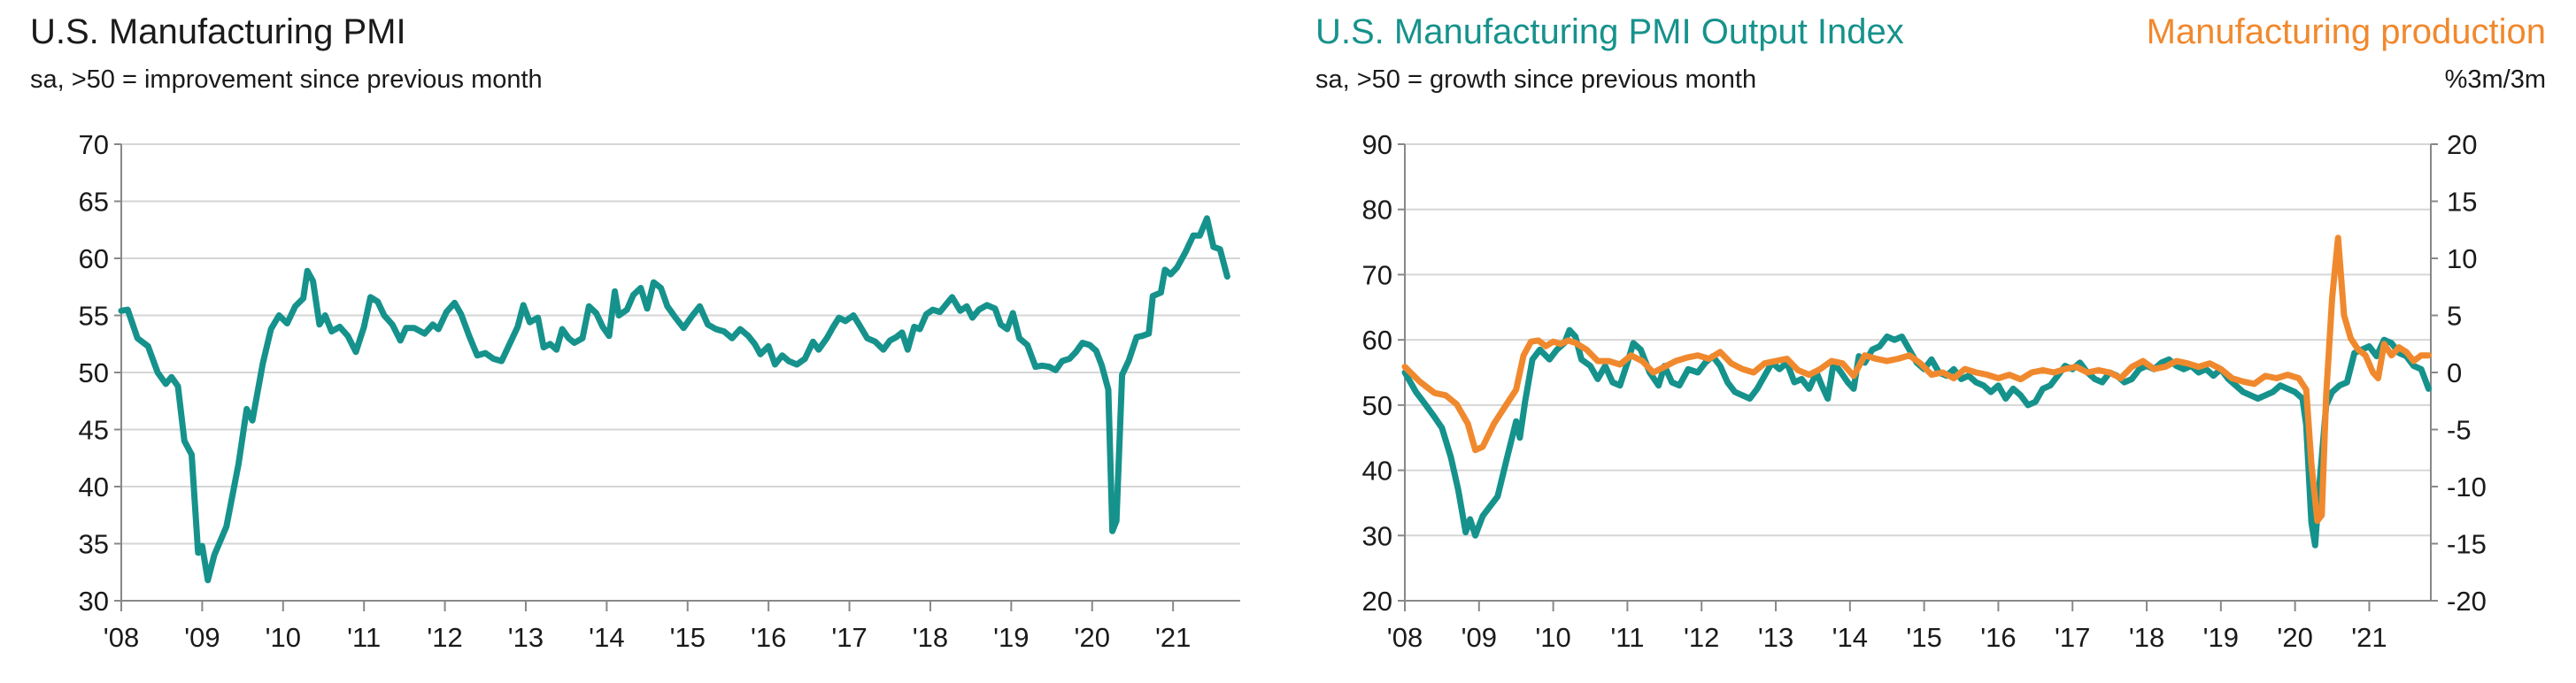 Image resolution: width=2576 pixels, height=683 pixels. What do you see at coordinates (1479, 637) in the screenshot?
I see `chart2-xtick-label: '09` at bounding box center [1479, 637].